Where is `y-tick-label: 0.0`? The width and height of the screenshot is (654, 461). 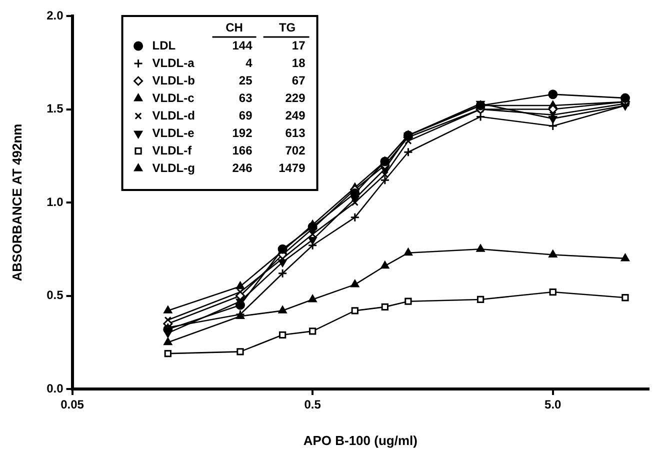 y-tick-label: 0.0 is located at coordinates (55, 388).